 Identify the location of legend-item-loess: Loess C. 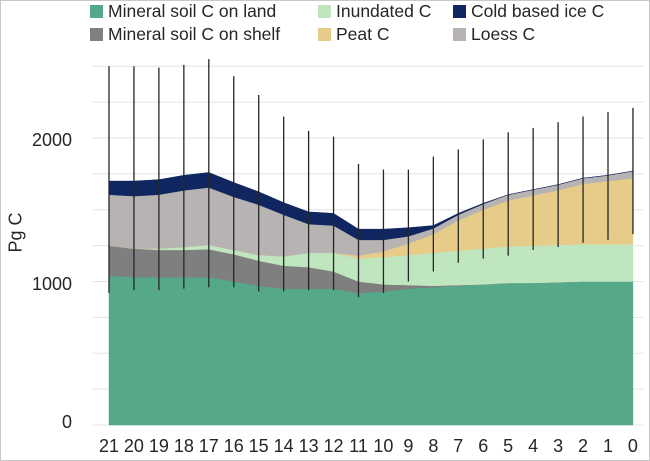
(494, 34).